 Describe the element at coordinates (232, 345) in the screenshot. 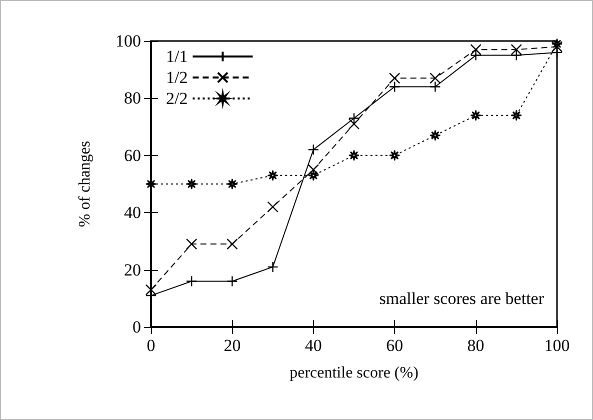

I see `x-tick-label: 20` at that location.